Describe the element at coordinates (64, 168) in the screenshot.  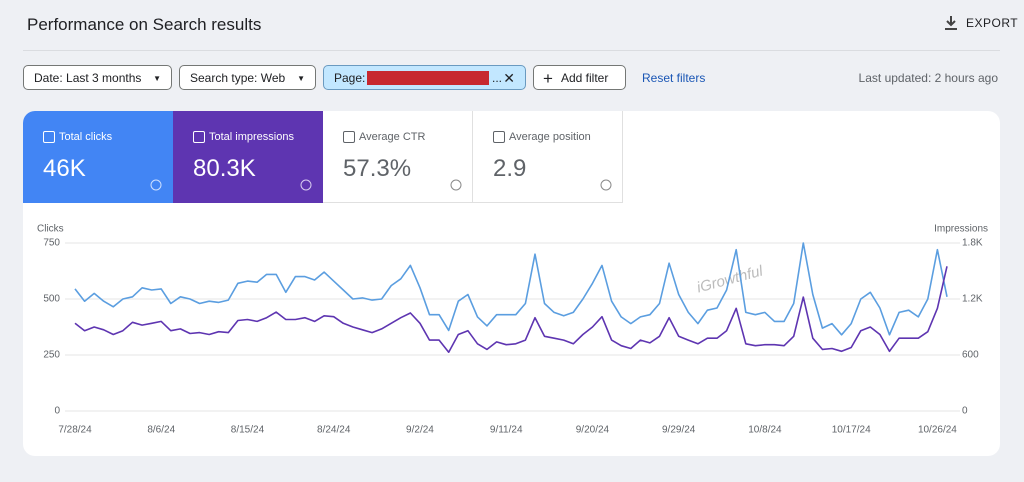
I see `metric-value: 46K` at that location.